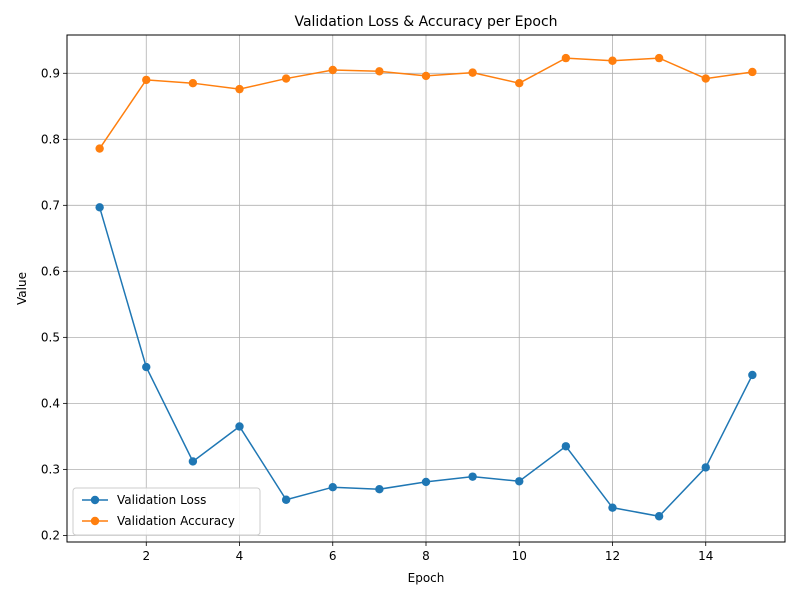 This screenshot has height=600, width=800. I want to click on y-tick-label: 0.9, so click(50, 73).